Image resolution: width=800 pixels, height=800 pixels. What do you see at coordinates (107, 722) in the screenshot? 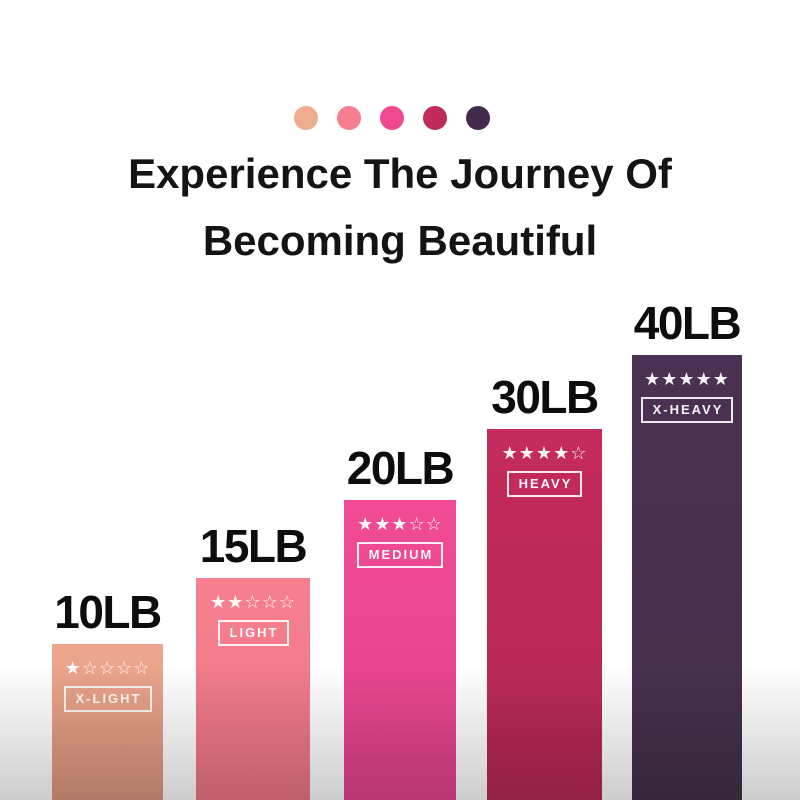
I see `bar: ★☆☆☆☆ X-LIGHT` at bounding box center [107, 722].